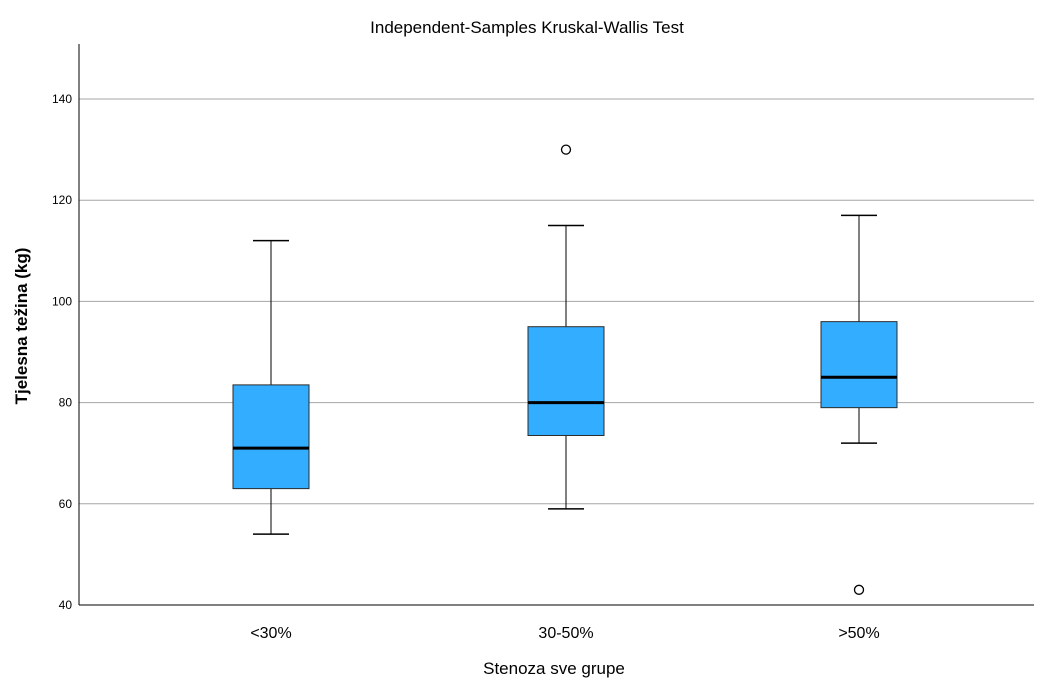  Describe the element at coordinates (66, 504) in the screenshot. I see `y-tick-label: 60` at that location.